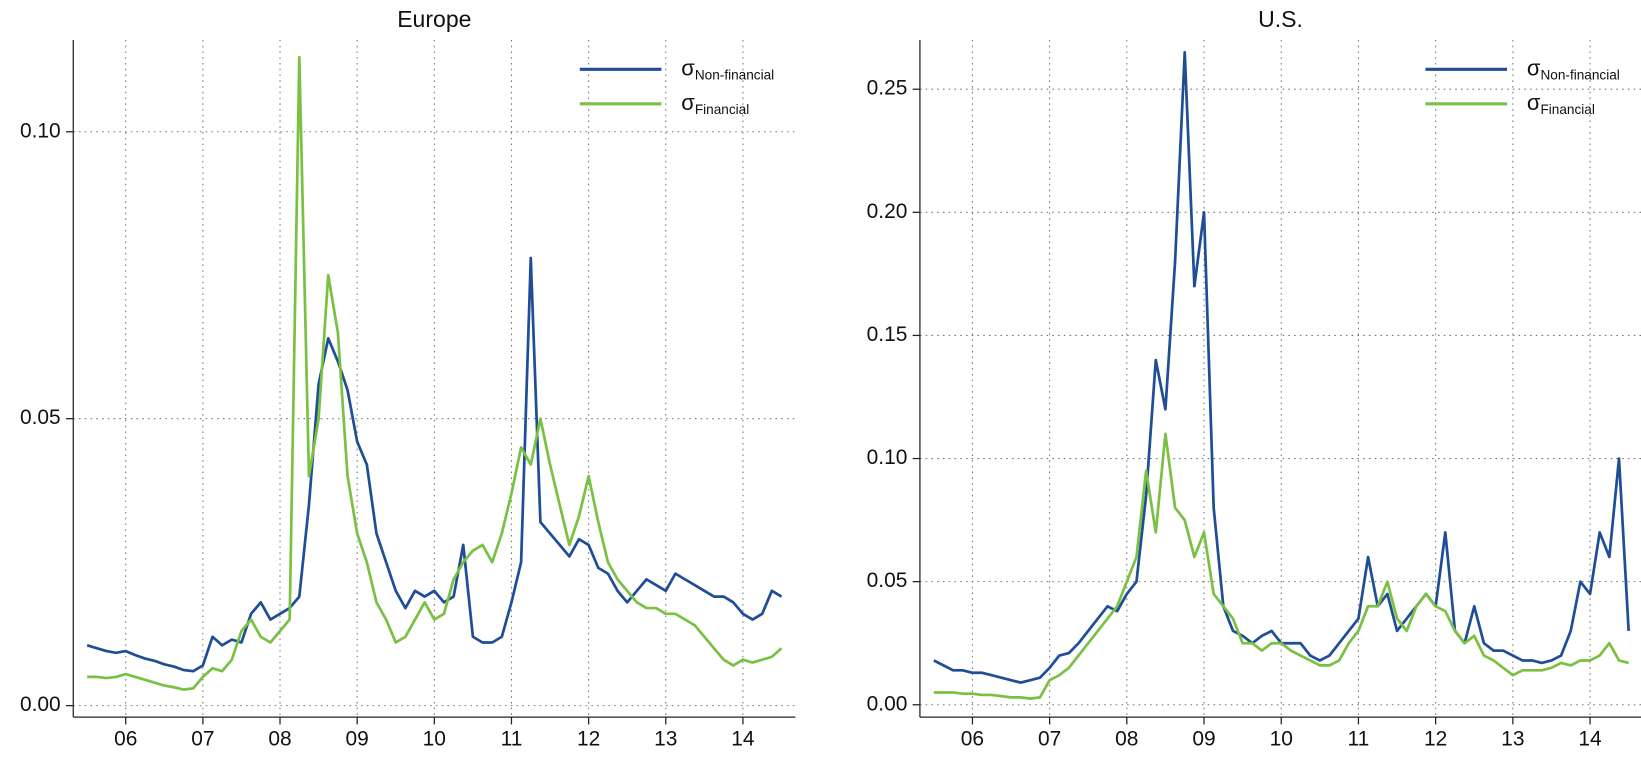 The height and width of the screenshot is (761, 1641). Describe the element at coordinates (887, 88) in the screenshot. I see `y-tick-label: 0.25` at that location.